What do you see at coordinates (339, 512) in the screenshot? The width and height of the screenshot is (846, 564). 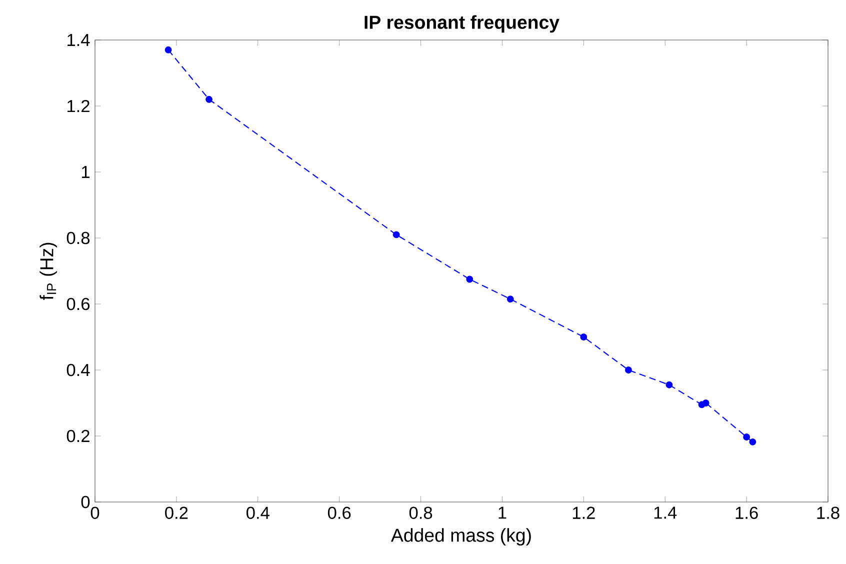 I see `x-tick-label: 0.6` at bounding box center [339, 512].